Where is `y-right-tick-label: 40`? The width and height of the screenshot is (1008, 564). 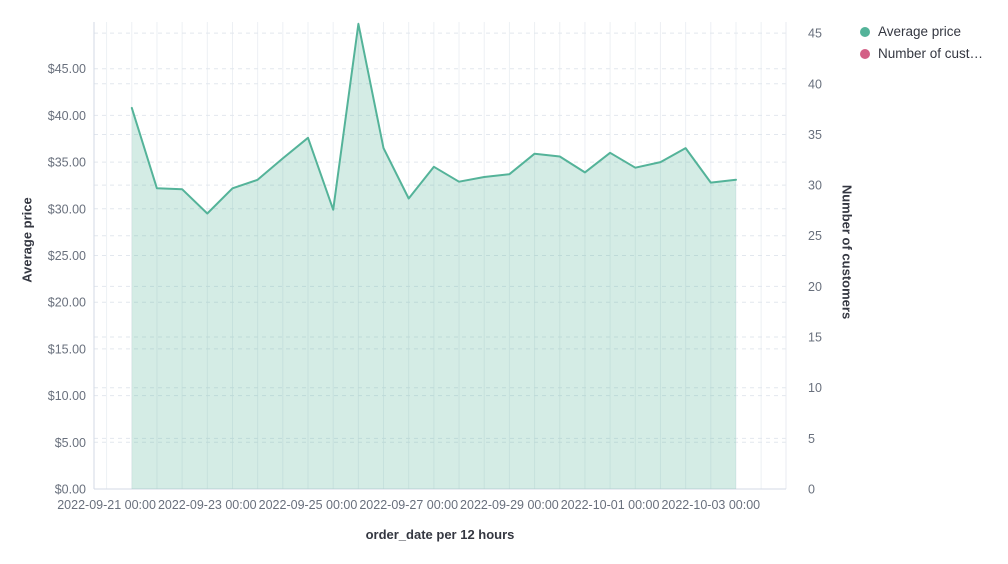
y-right-tick-label: 40 is located at coordinates (815, 84).